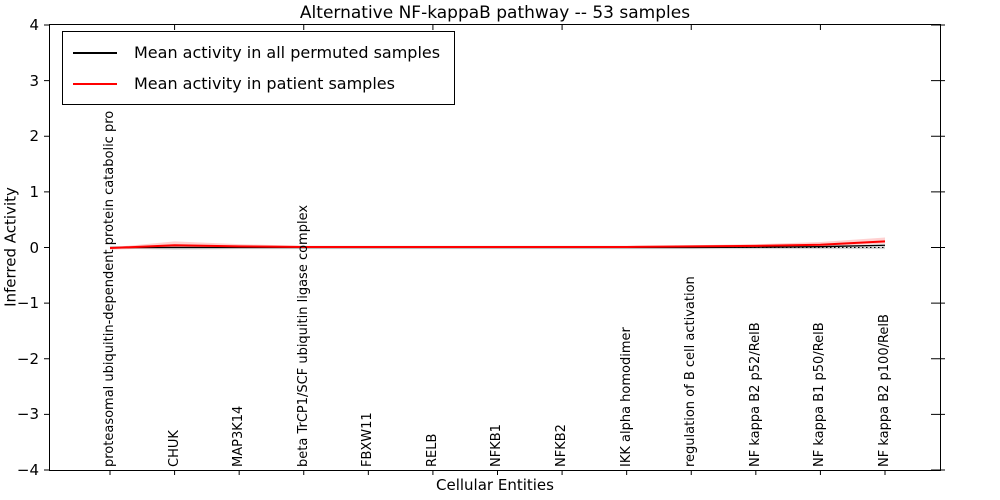 The width and height of the screenshot is (1000, 500). What do you see at coordinates (34, 247) in the screenshot?
I see `y-tick-label: 0` at bounding box center [34, 247].